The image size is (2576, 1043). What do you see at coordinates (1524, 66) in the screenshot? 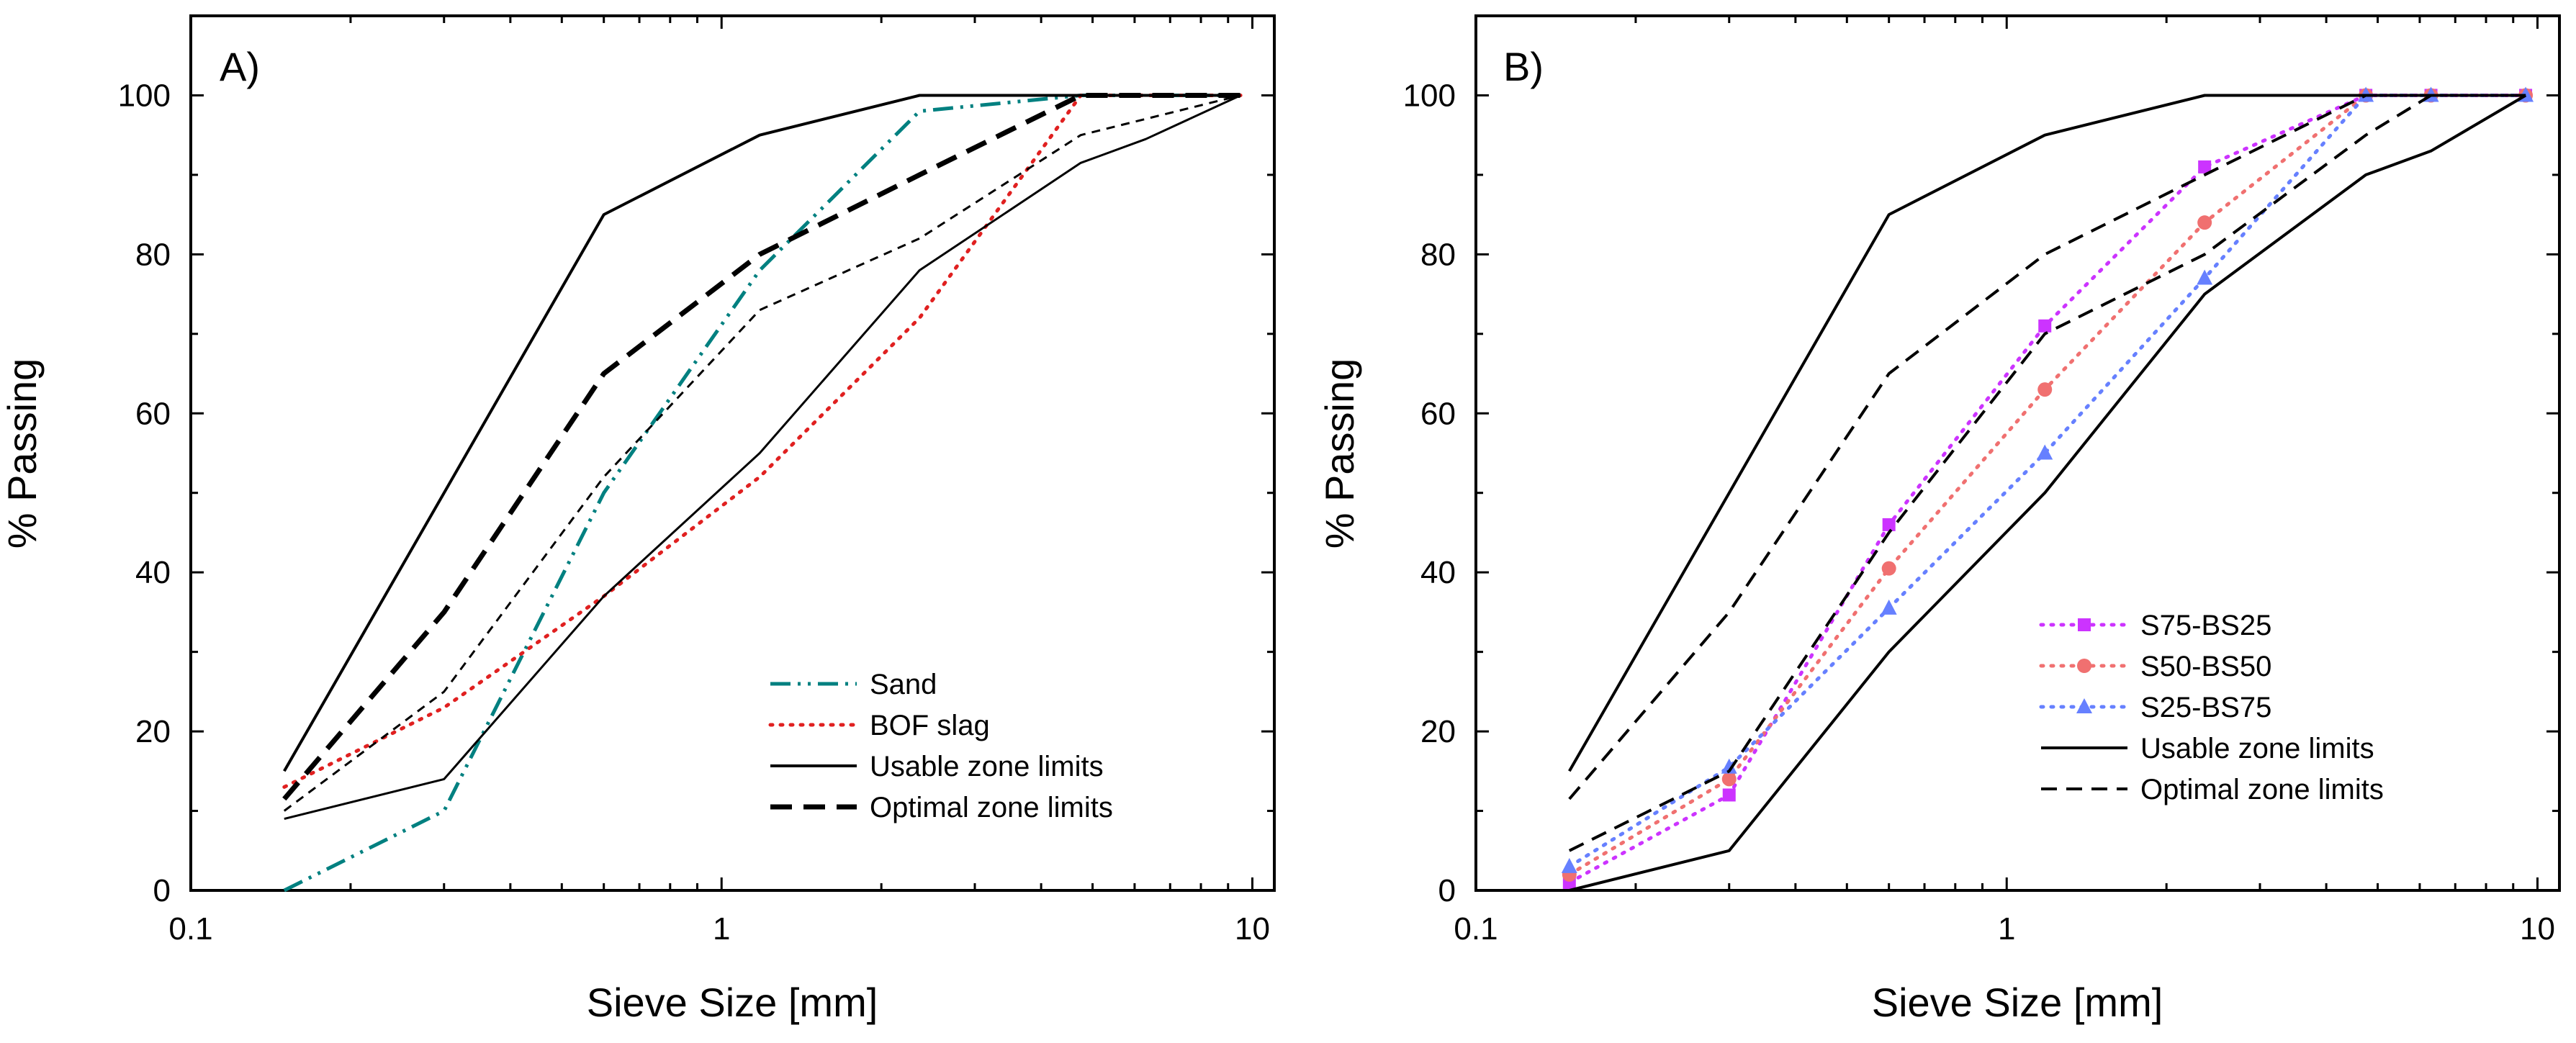
I see `panel-label: B)` at bounding box center [1524, 66].